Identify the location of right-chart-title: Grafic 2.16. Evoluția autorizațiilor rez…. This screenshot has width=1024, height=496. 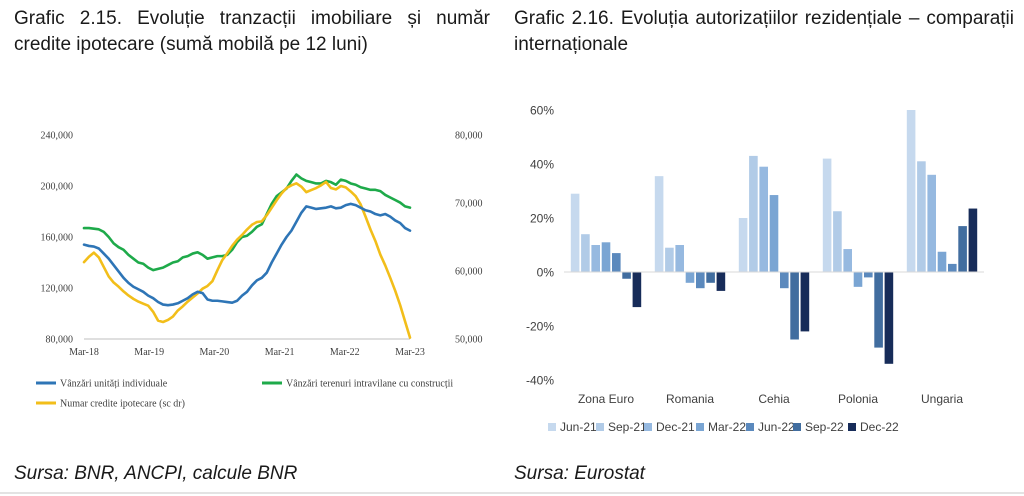
(764, 31).